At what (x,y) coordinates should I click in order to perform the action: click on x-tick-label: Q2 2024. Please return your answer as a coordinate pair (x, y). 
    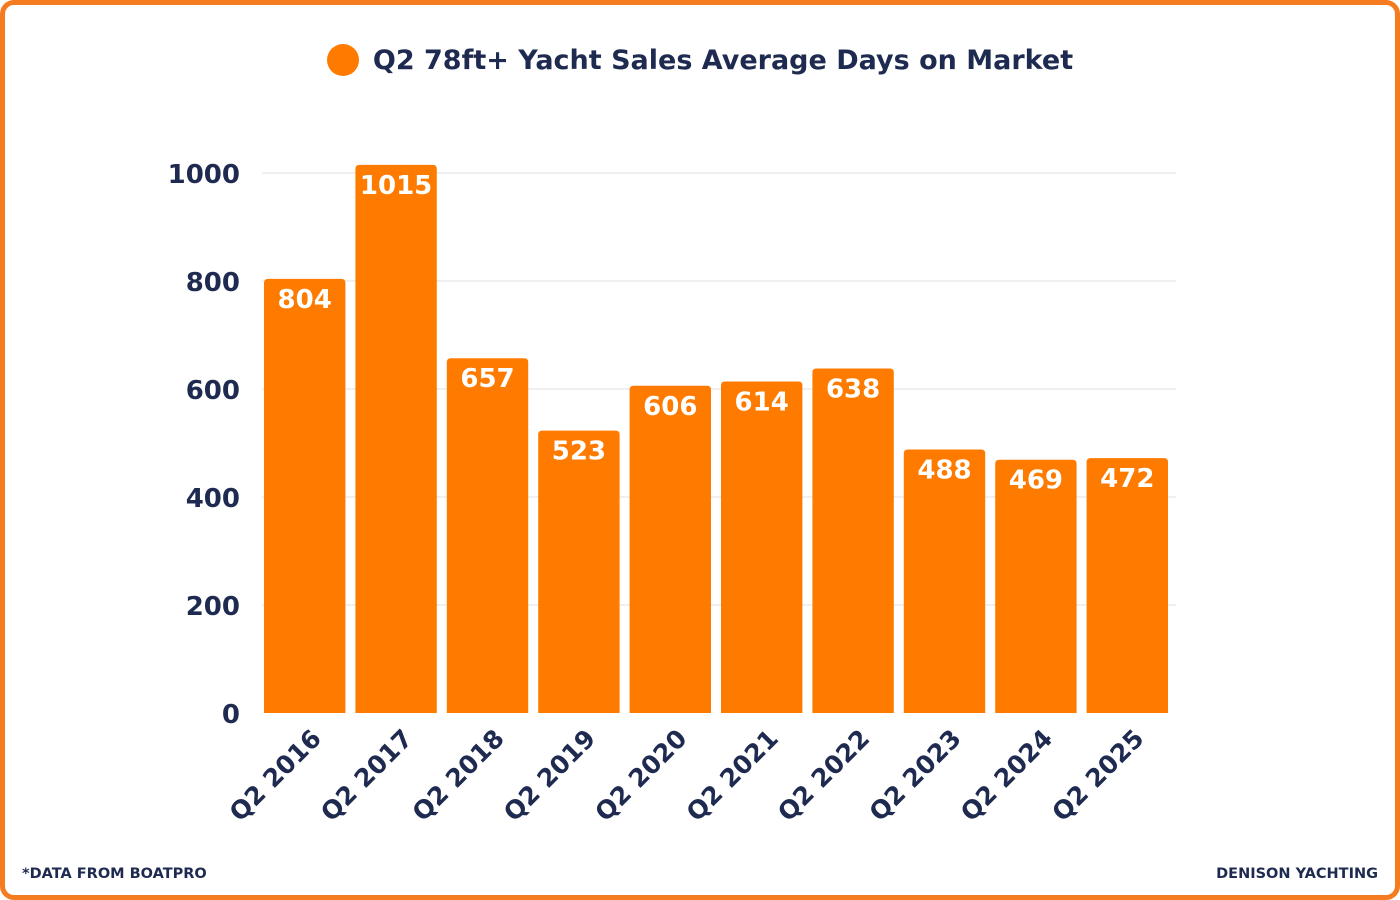
    Looking at the image, I should click on (1006, 775).